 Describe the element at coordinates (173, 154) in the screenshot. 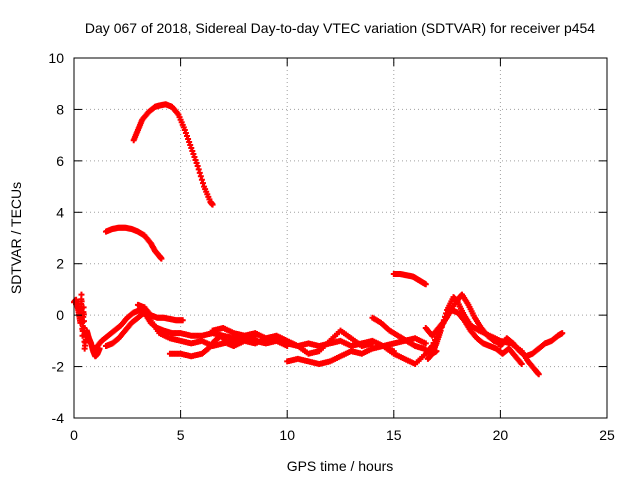

I see `series-arc-high` at that location.